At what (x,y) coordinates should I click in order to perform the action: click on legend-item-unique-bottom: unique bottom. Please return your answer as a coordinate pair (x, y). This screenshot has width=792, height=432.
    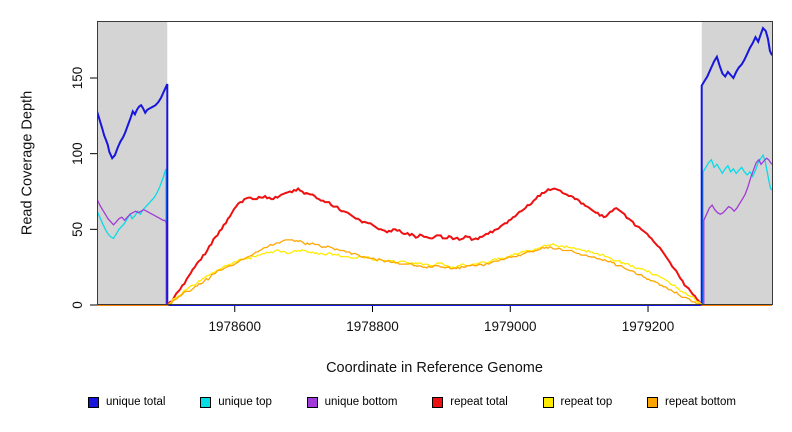
    Looking at the image, I should click on (352, 402).